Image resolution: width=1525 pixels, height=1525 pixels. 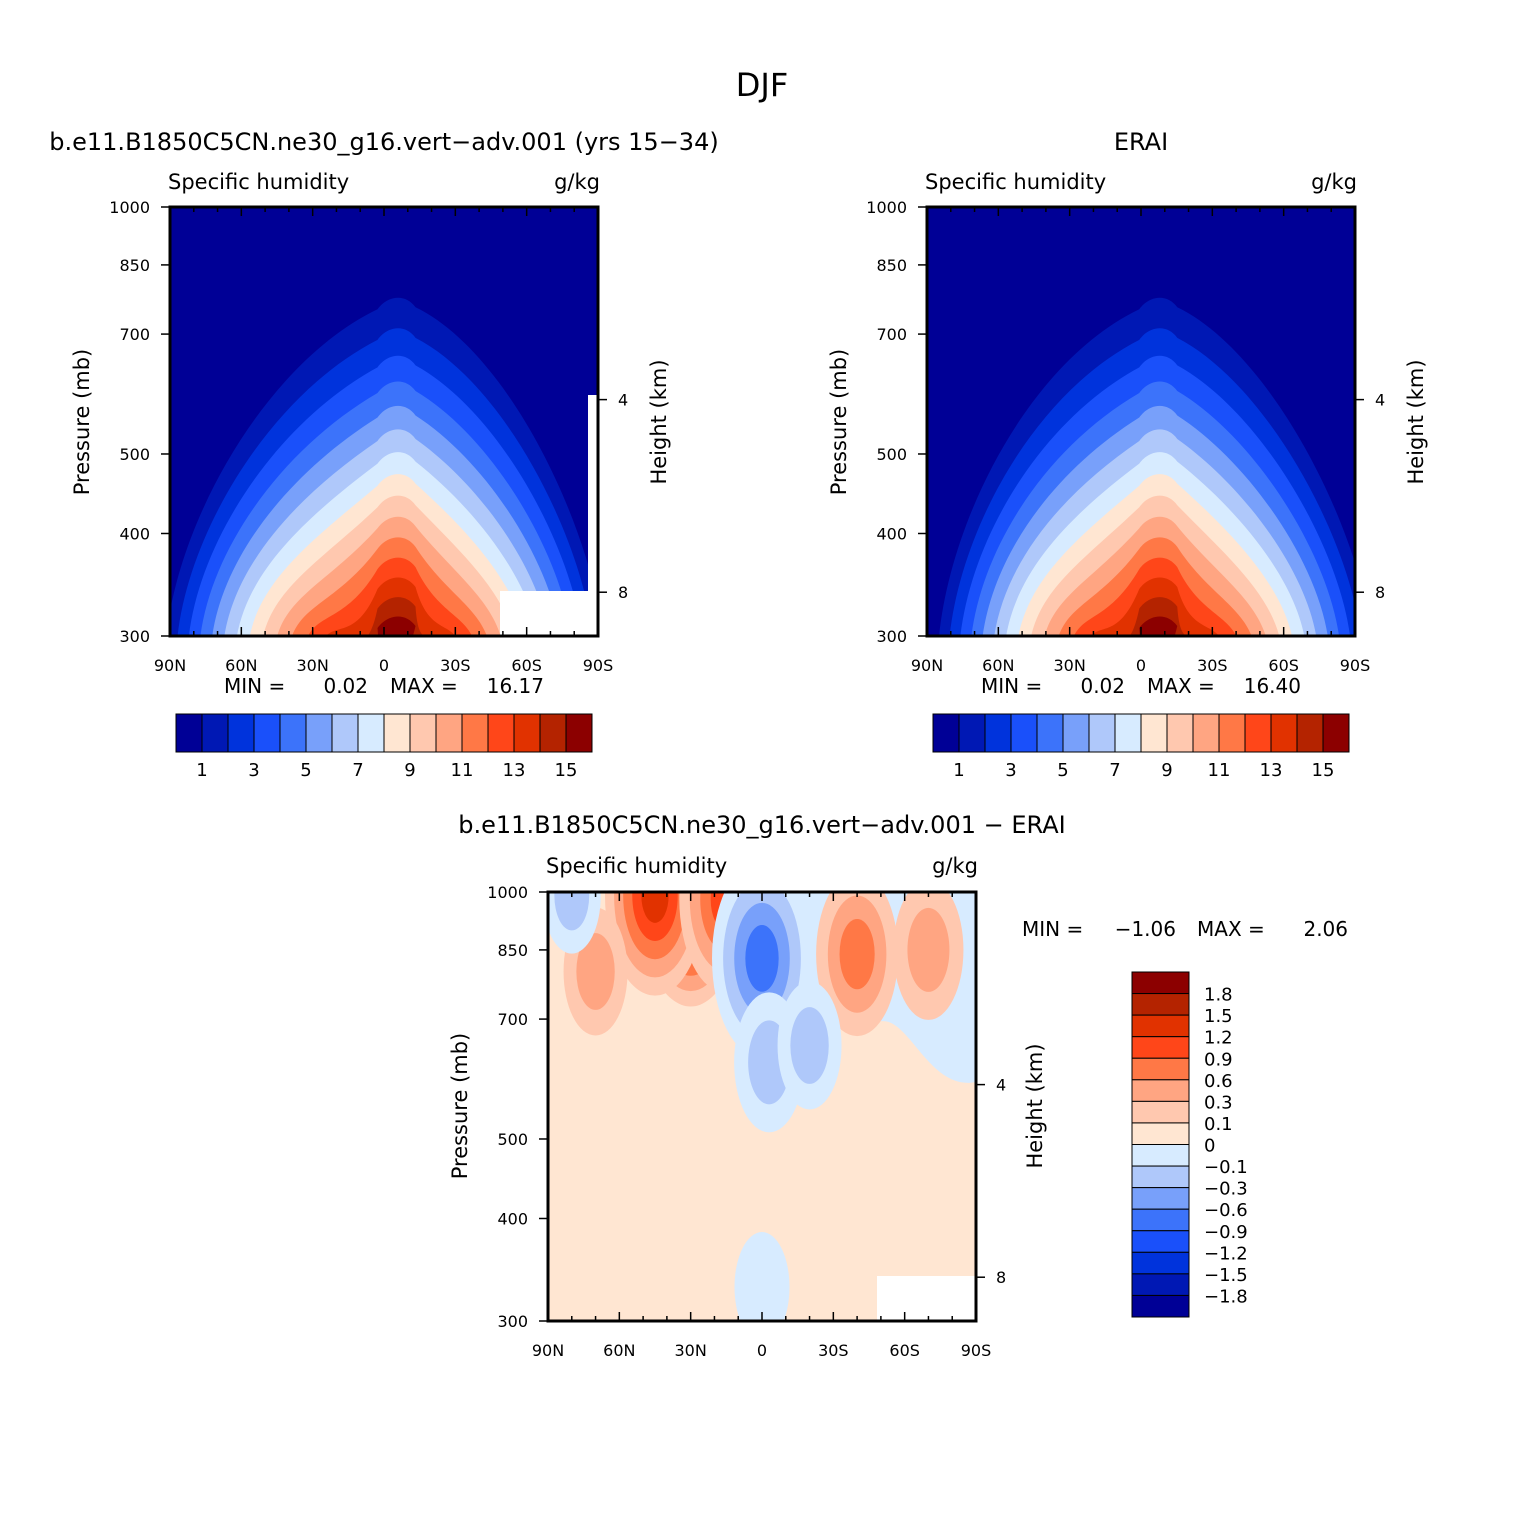 What do you see at coordinates (762, 1106) in the screenshot?
I see `panel-diff-contours` at bounding box center [762, 1106].